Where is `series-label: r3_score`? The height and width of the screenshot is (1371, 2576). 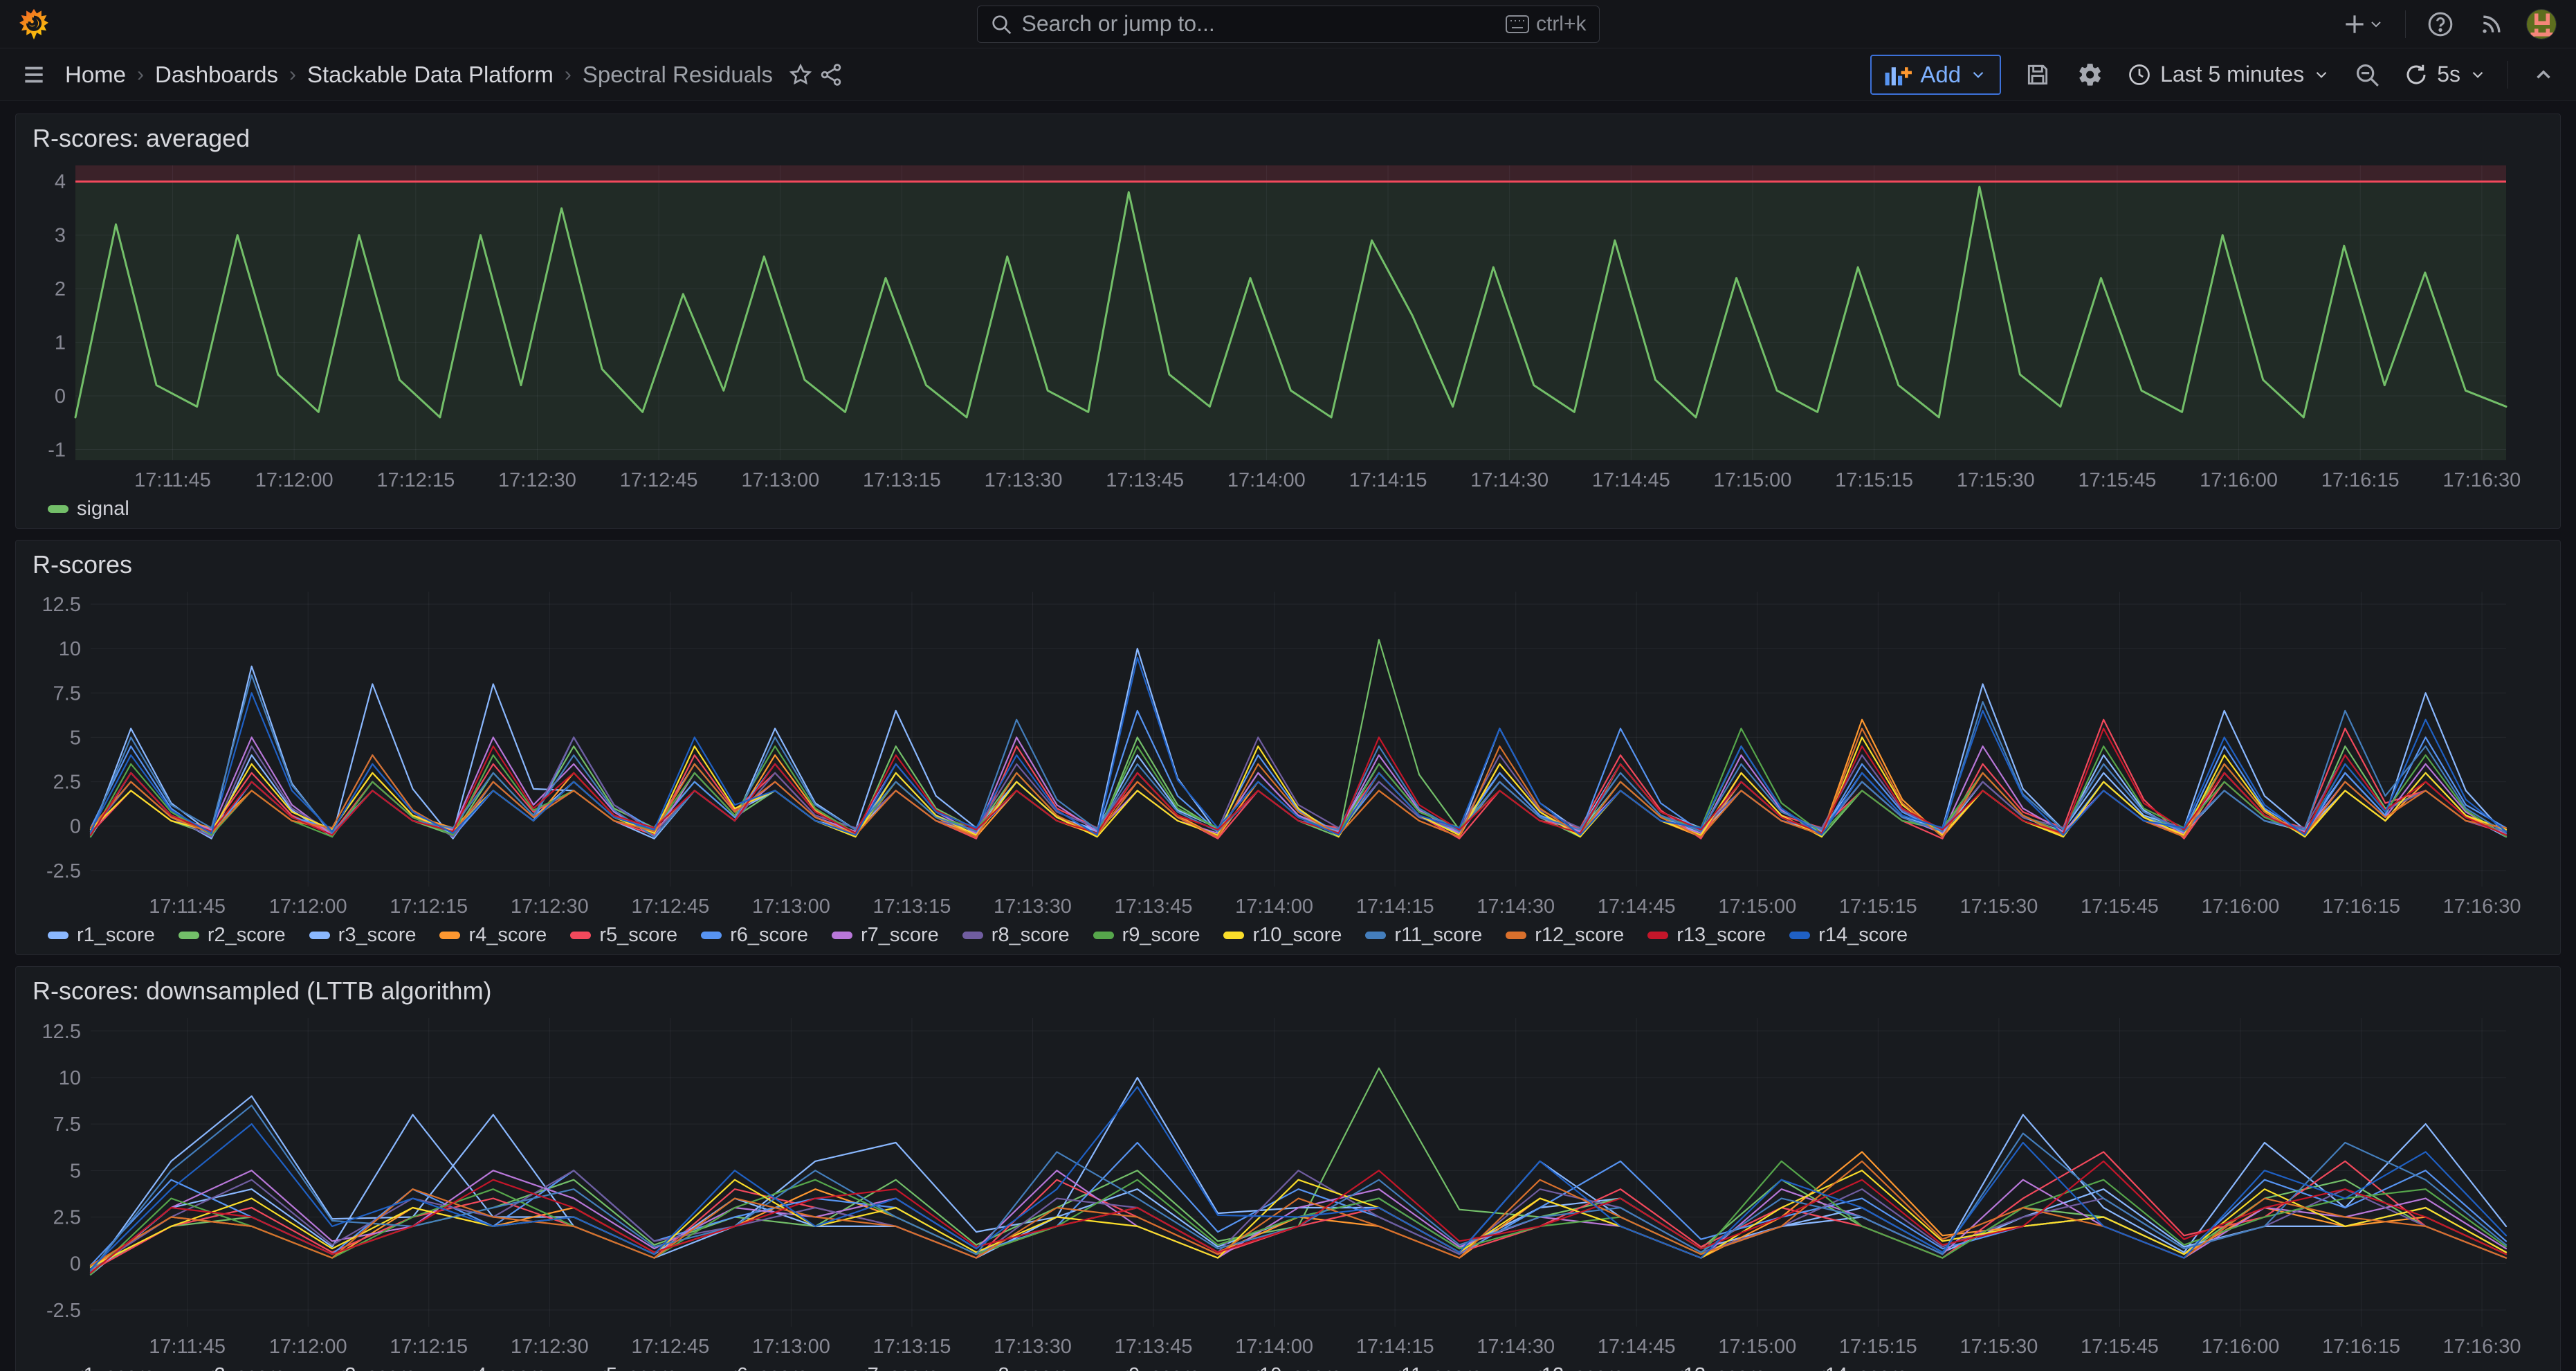 series-label: r3_score is located at coordinates (378, 1367).